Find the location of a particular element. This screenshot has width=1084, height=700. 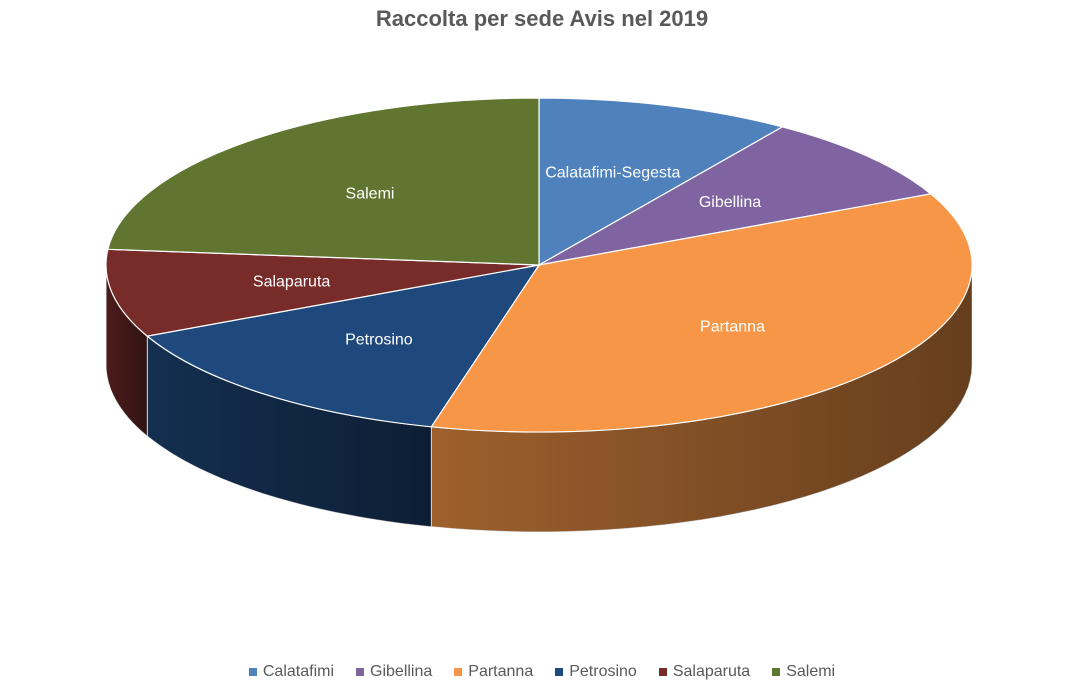

slice-label-calatafimi-segesta: Calatafimi-Segesta is located at coordinates (612, 172).